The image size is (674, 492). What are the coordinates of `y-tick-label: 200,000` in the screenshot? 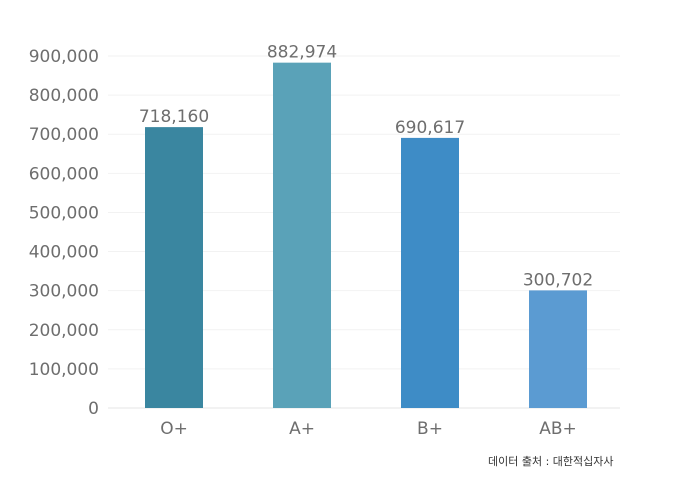 It's located at (64, 331).